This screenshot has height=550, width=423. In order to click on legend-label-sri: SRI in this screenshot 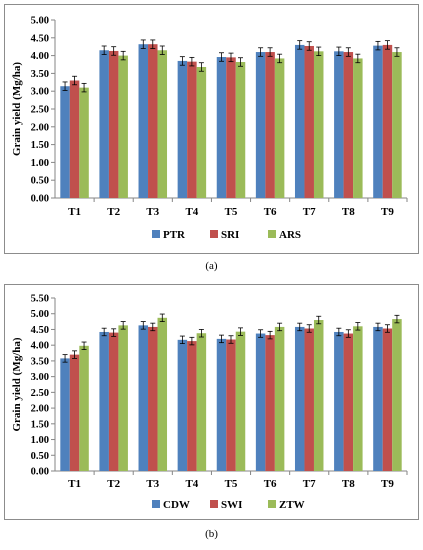, I will do `click(230, 235)`.